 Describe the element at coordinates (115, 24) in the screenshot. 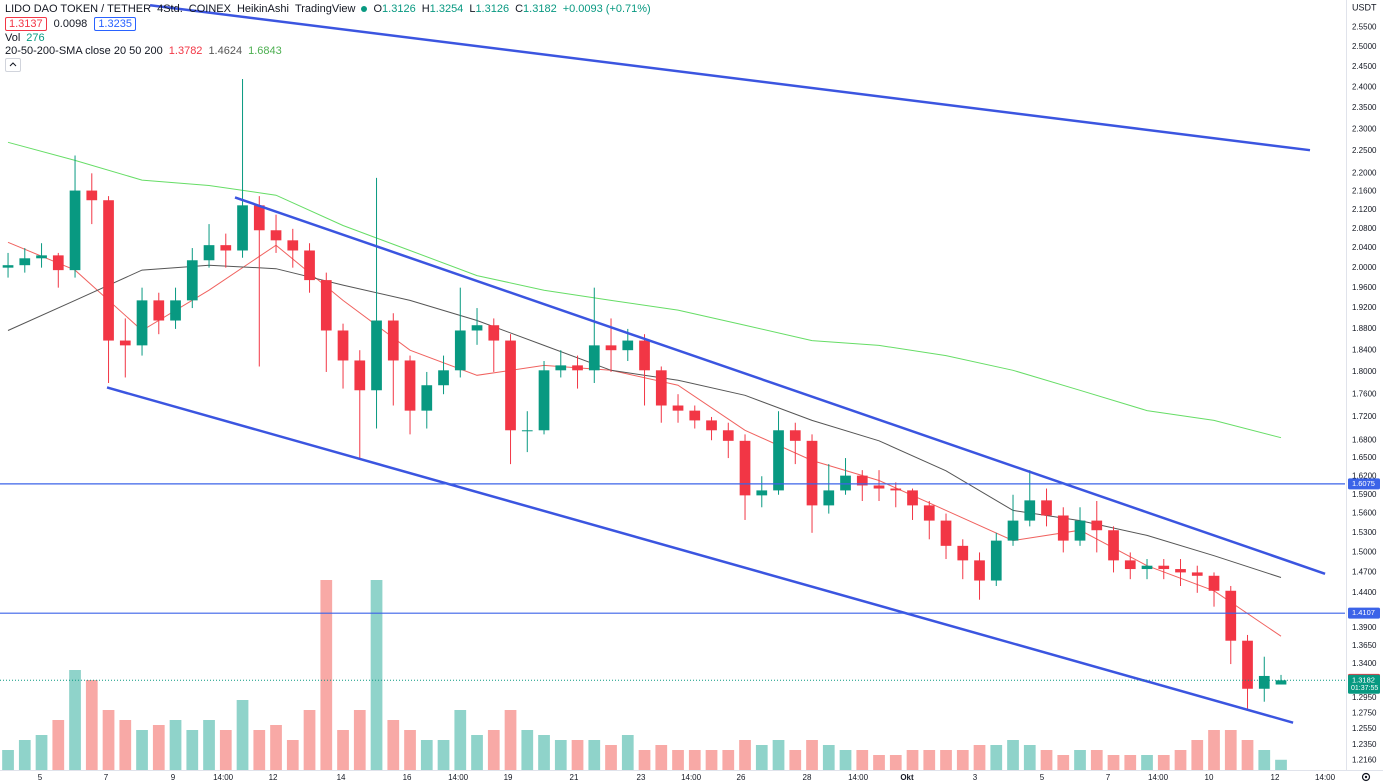

I see `ask-price: 1.3235` at that location.